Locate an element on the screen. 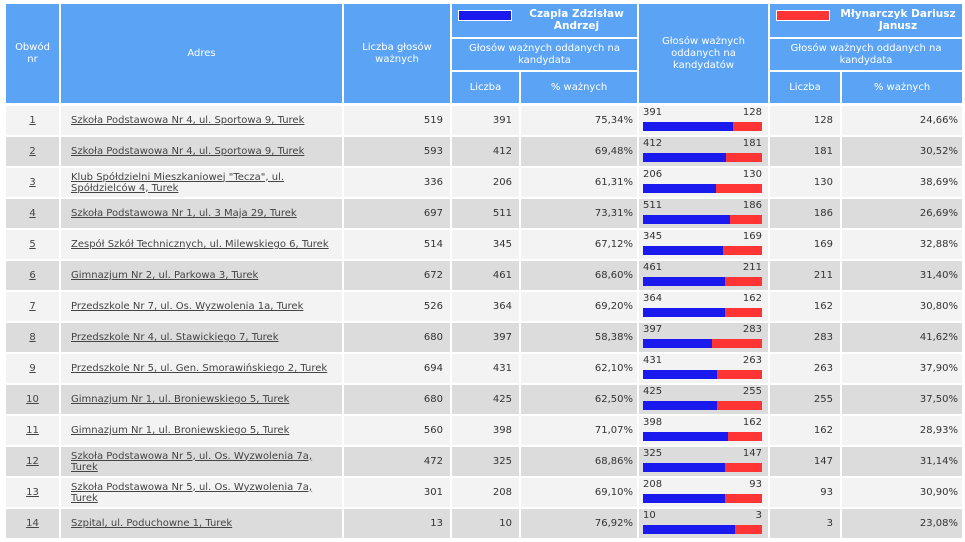  bar-label-b: 130 is located at coordinates (752, 174).